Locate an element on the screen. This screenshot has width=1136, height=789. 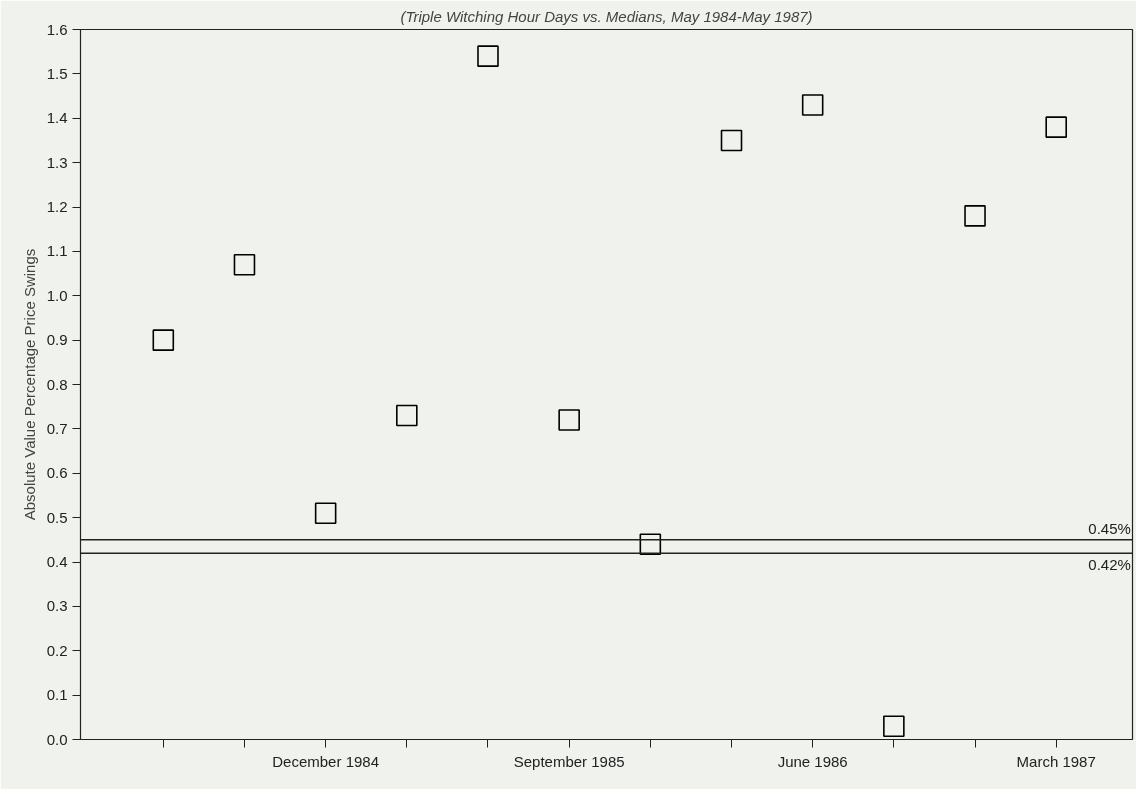
y-tick-label: 0.5 is located at coordinates (57, 517).